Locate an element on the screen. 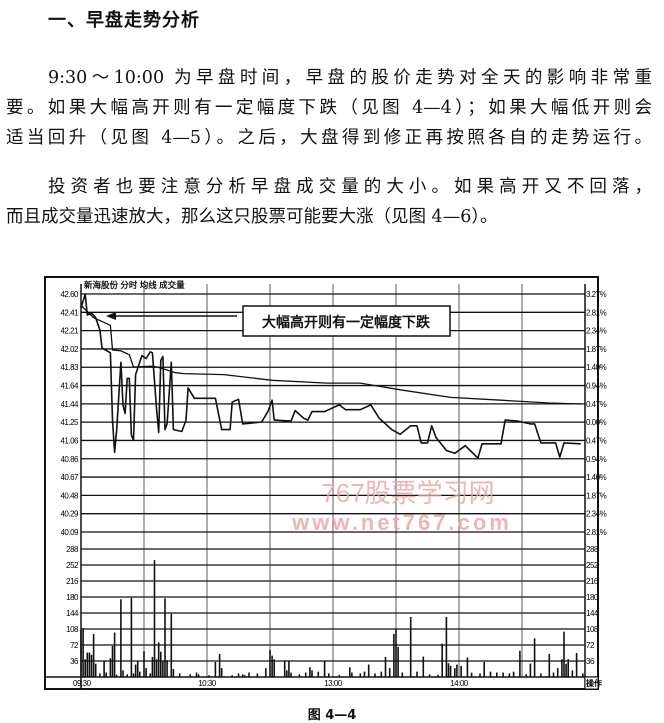  price-tick-label: 40.09 is located at coordinates (69, 532).